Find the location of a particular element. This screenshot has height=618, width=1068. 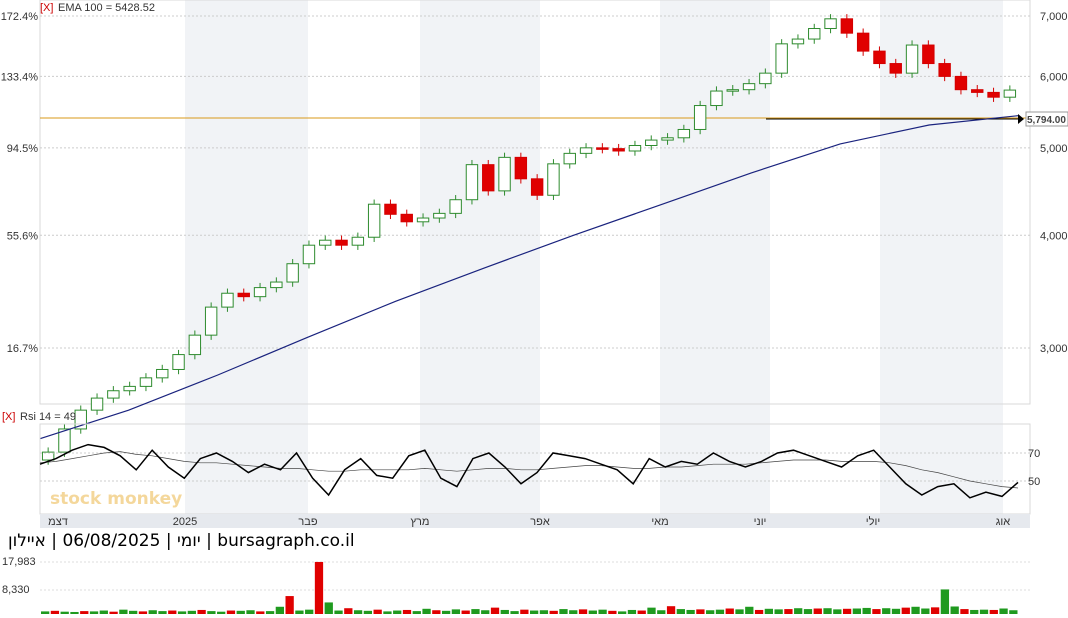

x-axis-band is located at coordinates (535, 521).